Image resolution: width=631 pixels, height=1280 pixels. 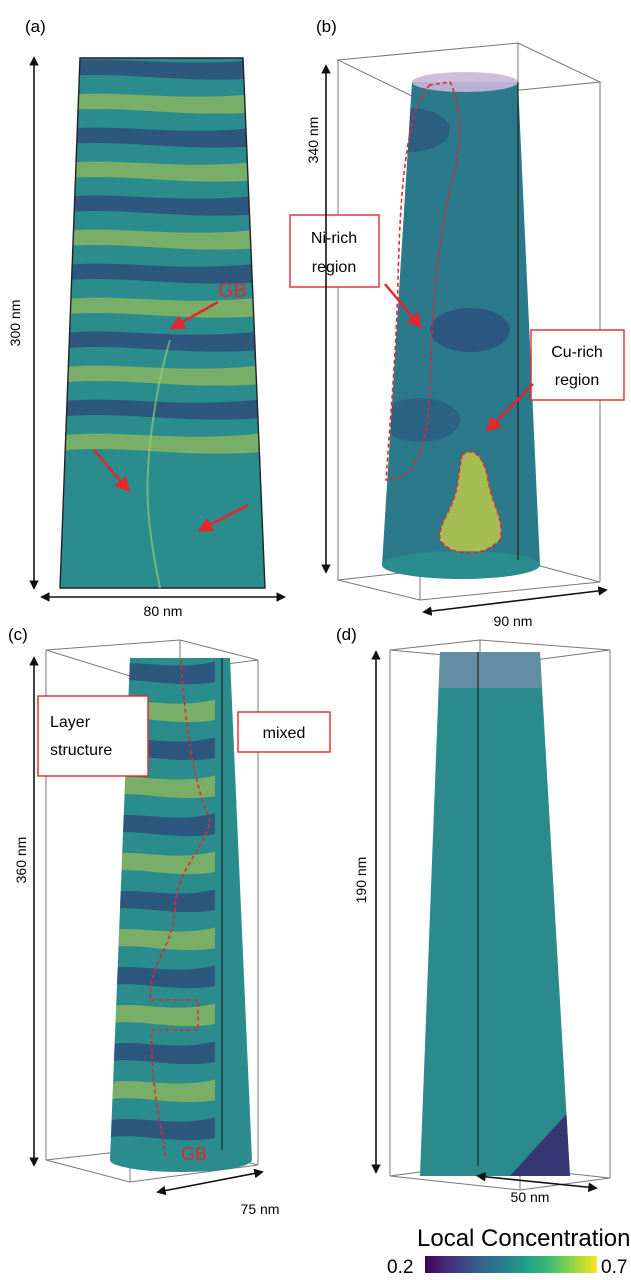 I want to click on panel-a-width-label: 80 nm, so click(x=163, y=611).